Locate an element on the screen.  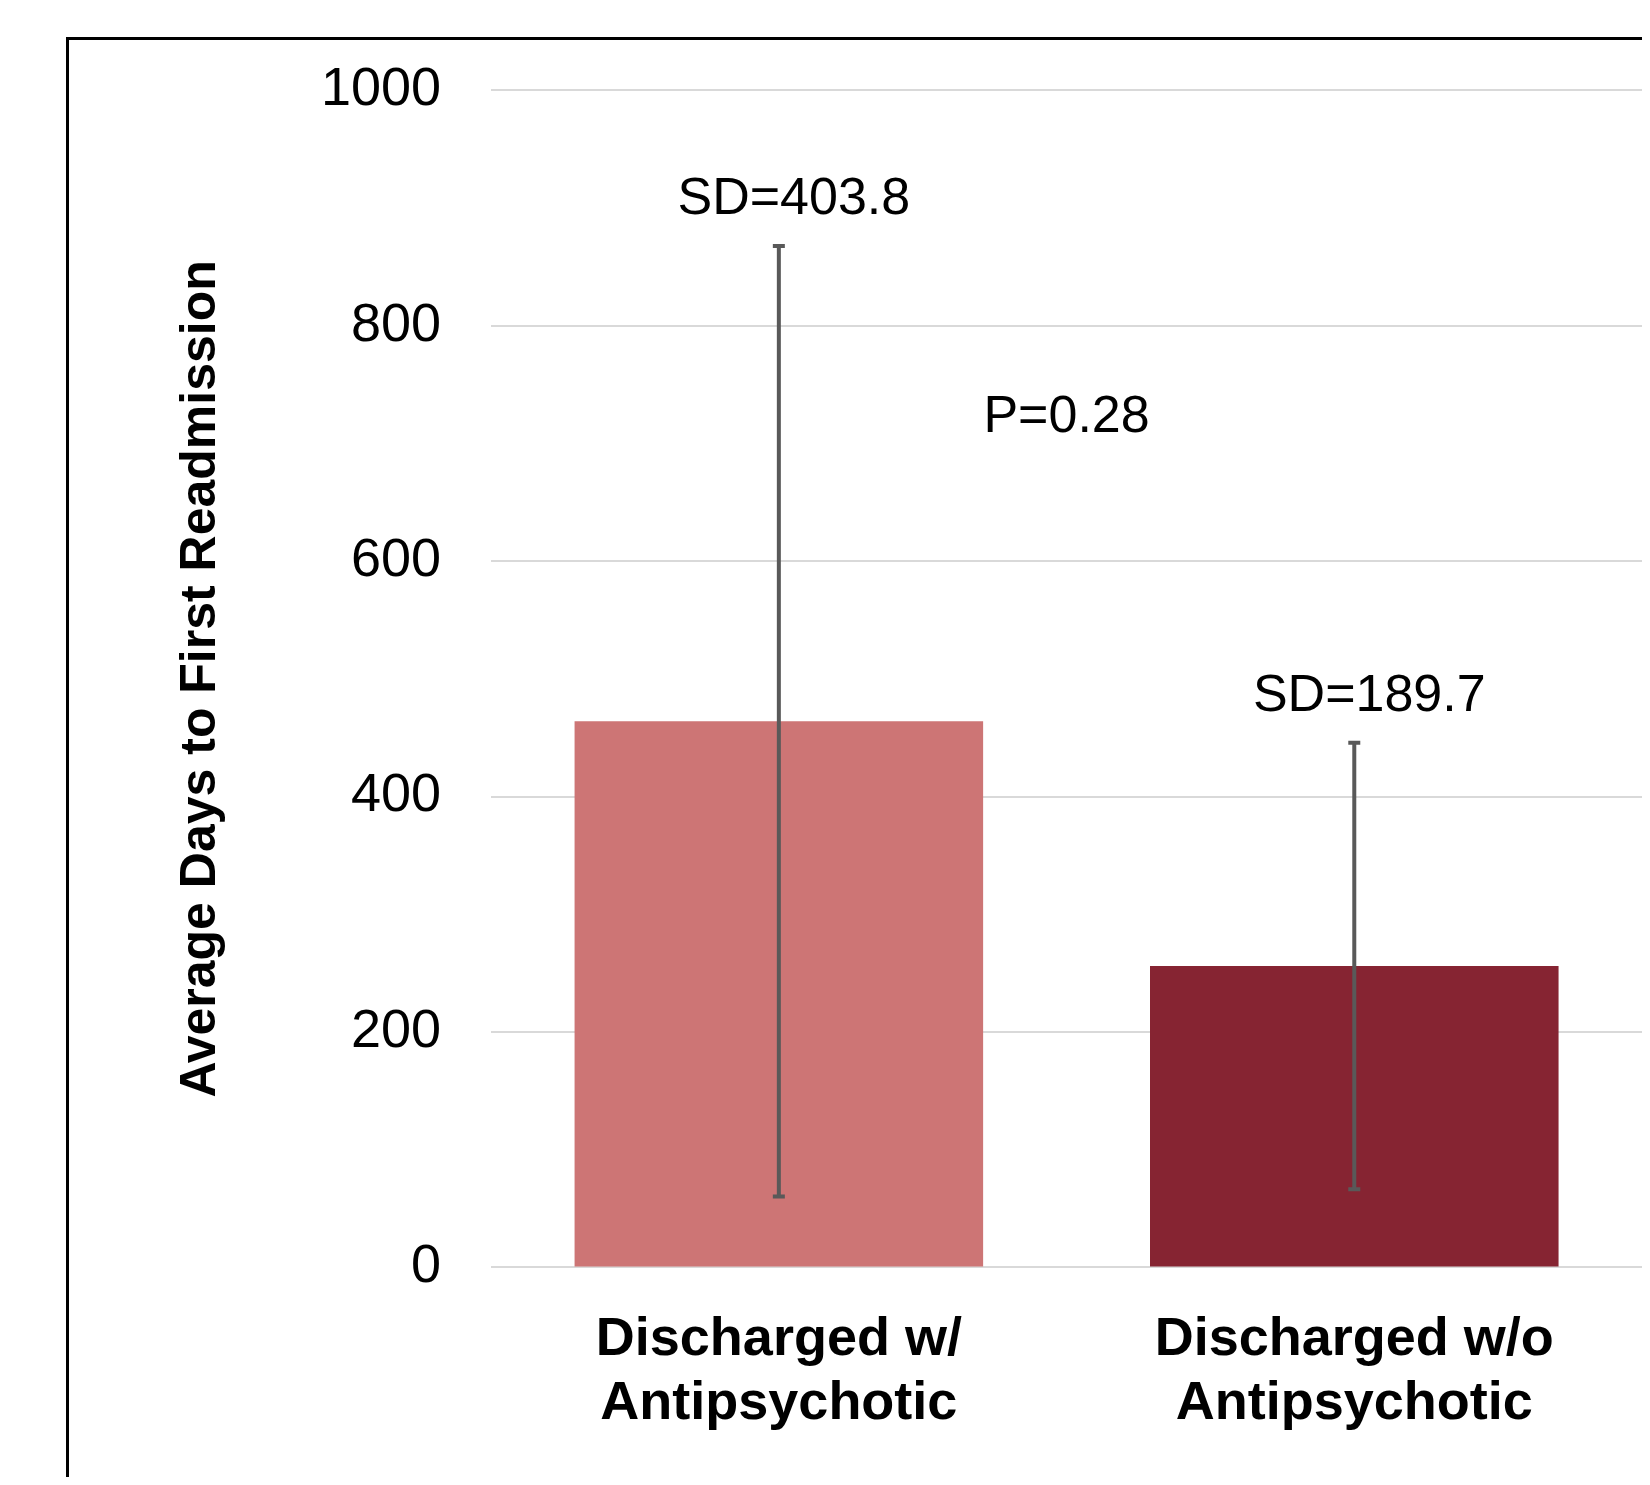
x-tick-label: Discharged w/o Antipsychotic is located at coordinates (1354, 1368).